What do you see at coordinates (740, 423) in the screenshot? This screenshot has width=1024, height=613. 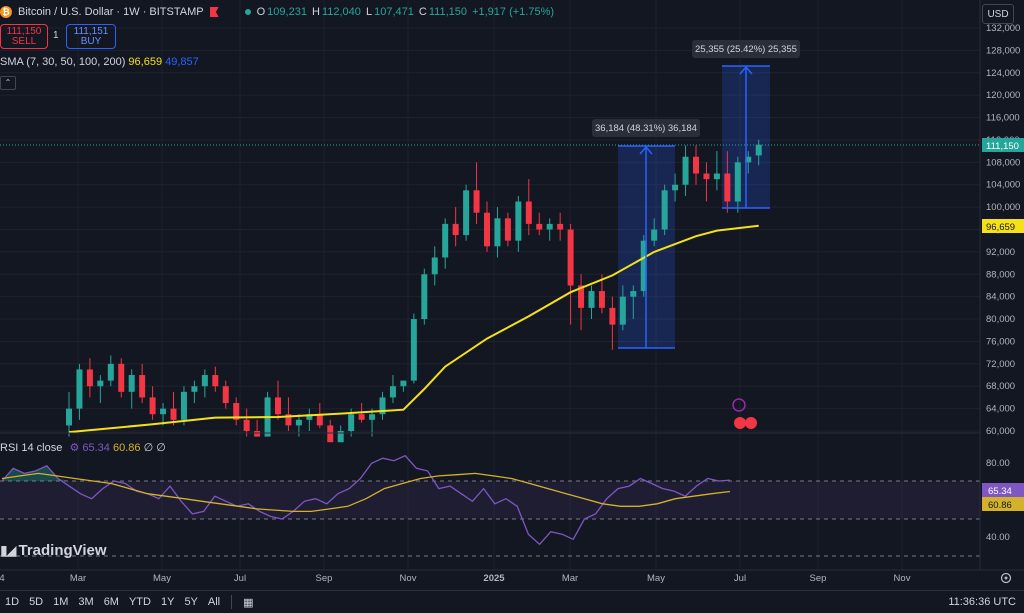 I see `economic-event-icon` at bounding box center [740, 423].